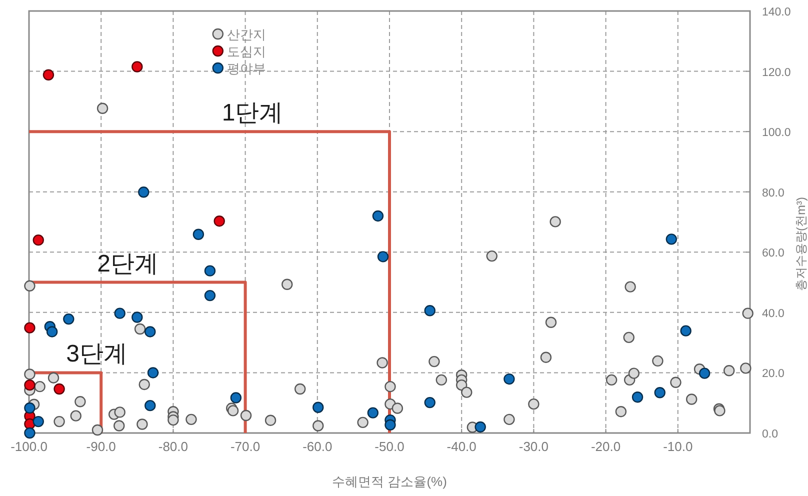  What do you see at coordinates (773, 254) in the screenshot?
I see `y-tick-label: 60.0` at bounding box center [773, 254].